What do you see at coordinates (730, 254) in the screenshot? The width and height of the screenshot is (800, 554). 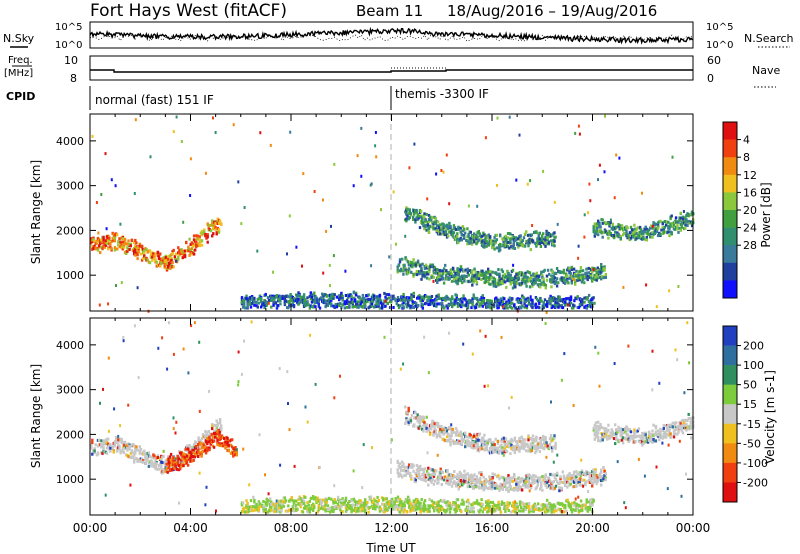 I see `colorbar-segment` at bounding box center [730, 254].